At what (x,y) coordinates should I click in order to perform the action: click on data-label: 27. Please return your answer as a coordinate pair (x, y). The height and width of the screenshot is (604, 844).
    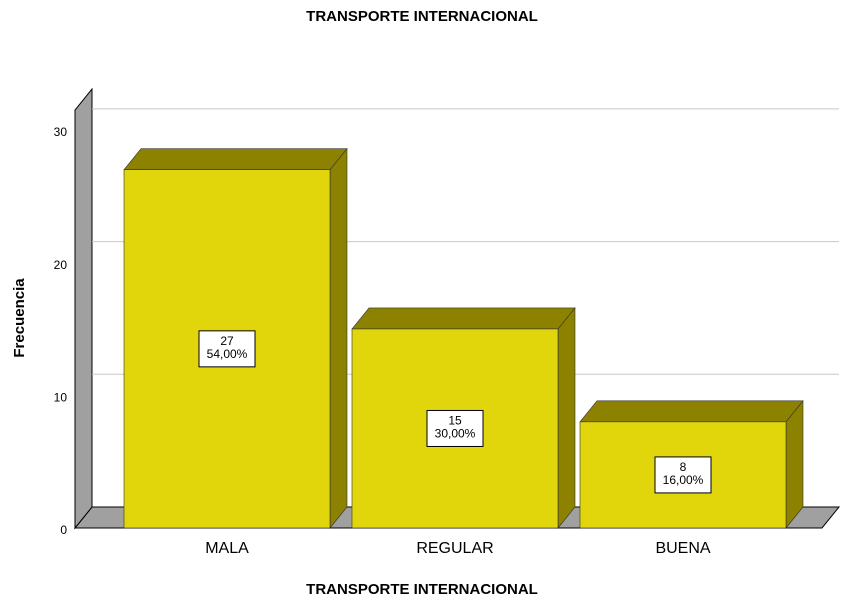
    Looking at the image, I should click on (227, 341).